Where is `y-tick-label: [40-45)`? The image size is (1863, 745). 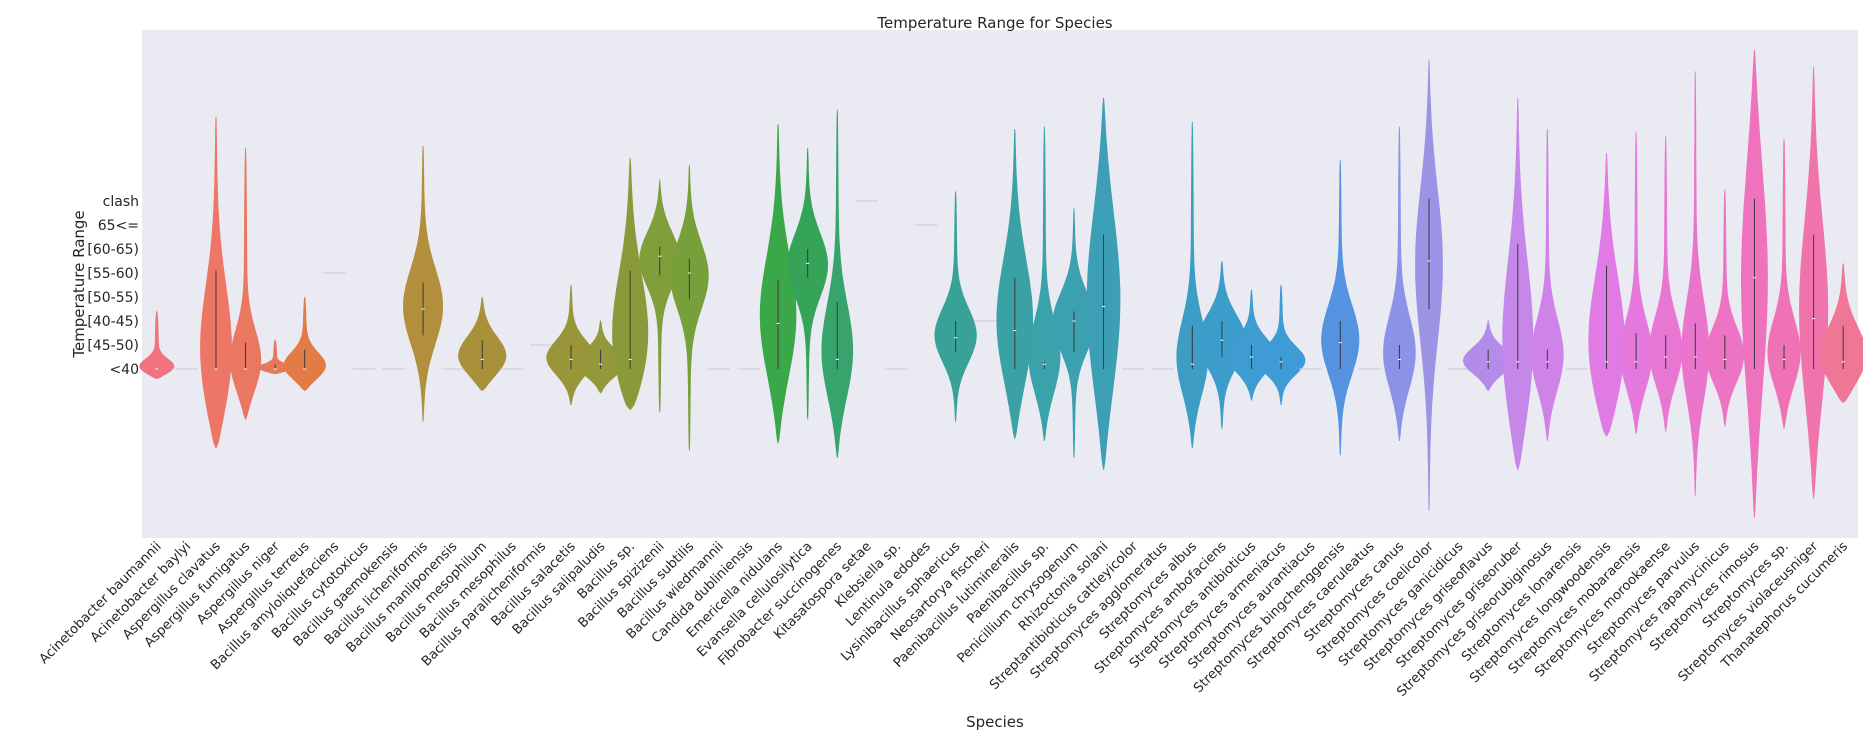
y-tick-label: [40-45) is located at coordinates (113, 322).